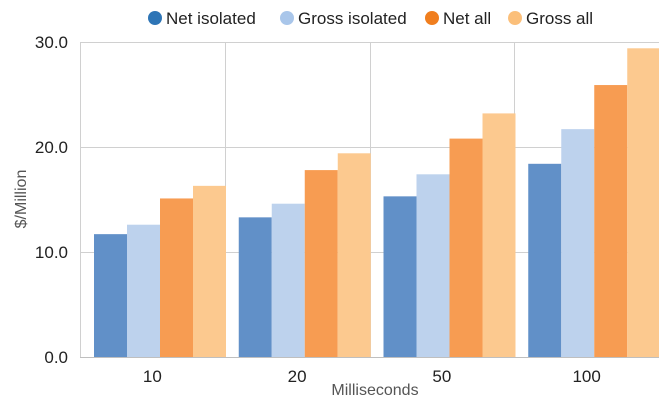 This screenshot has width=659, height=396. I want to click on legend-label: Net isolated, so click(211, 18).